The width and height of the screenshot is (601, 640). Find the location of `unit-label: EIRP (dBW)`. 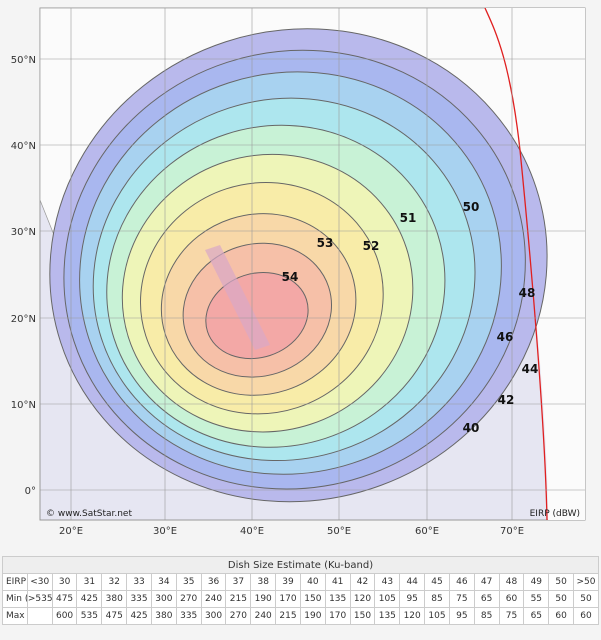

unit-label: EIRP (dBW) is located at coordinates (555, 514).